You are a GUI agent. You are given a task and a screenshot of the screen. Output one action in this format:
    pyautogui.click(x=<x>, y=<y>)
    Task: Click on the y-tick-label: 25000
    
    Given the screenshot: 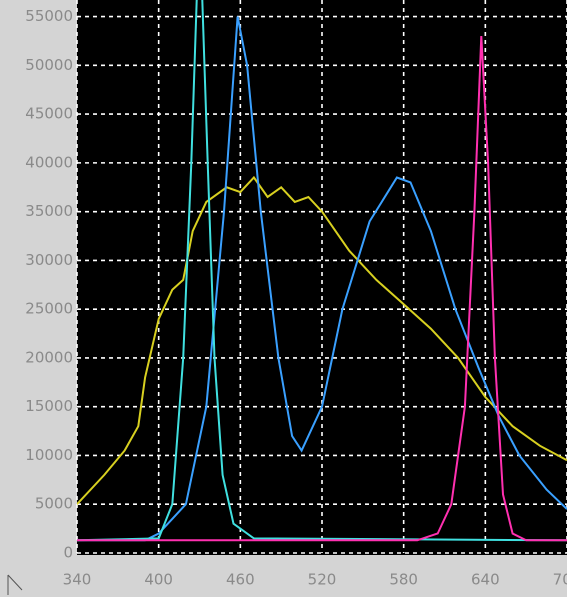 What is the action you would take?
    pyautogui.click(x=49, y=309)
    